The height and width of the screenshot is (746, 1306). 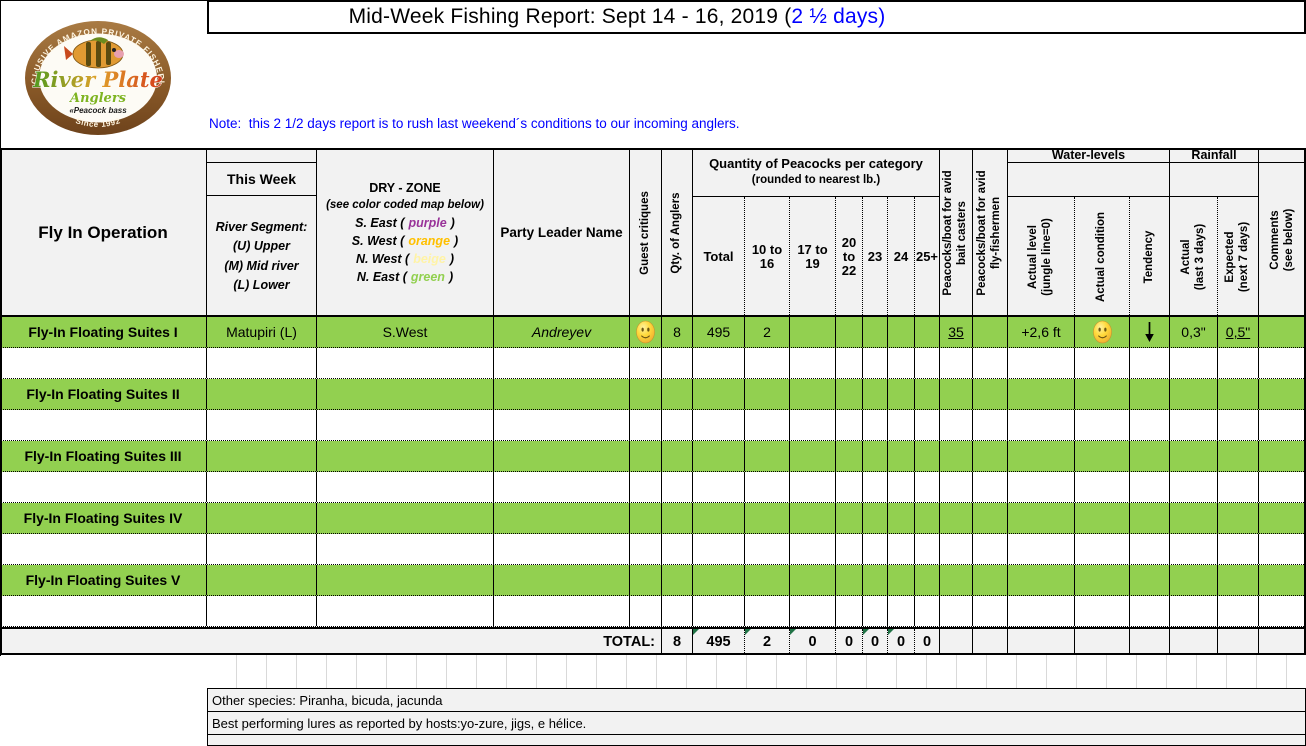 What do you see at coordinates (562, 549) in the screenshot?
I see `cell-empty-r8c4` at bounding box center [562, 549].